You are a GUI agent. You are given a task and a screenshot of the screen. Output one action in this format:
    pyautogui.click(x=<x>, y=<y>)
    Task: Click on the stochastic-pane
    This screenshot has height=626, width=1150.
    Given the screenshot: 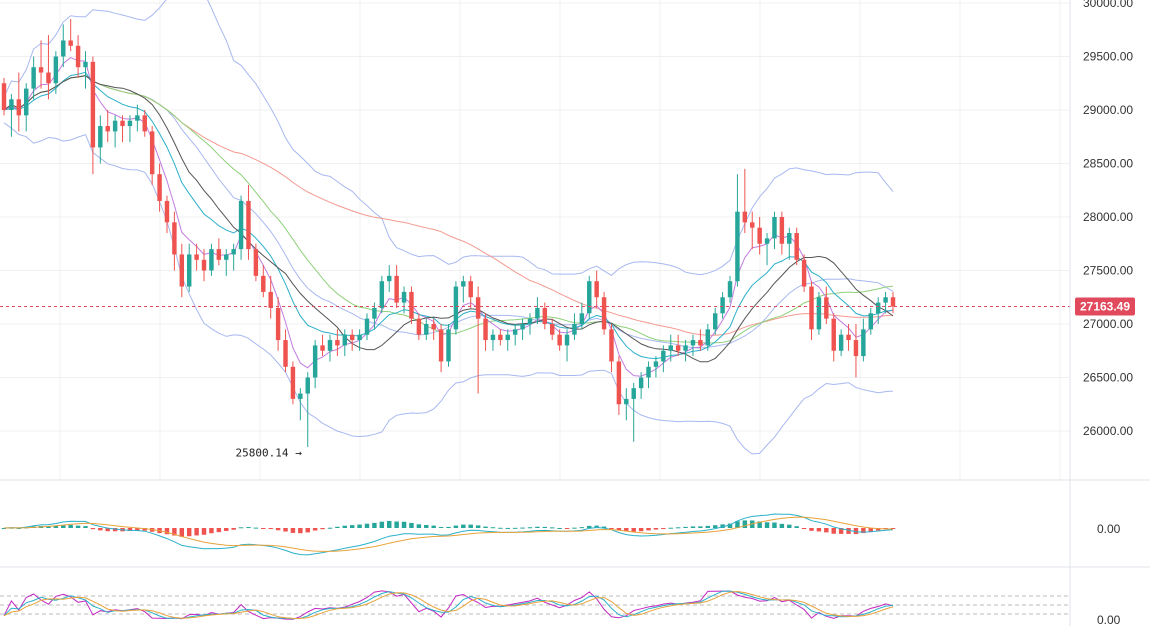 What is the action you would take?
    pyautogui.click(x=535, y=605)
    